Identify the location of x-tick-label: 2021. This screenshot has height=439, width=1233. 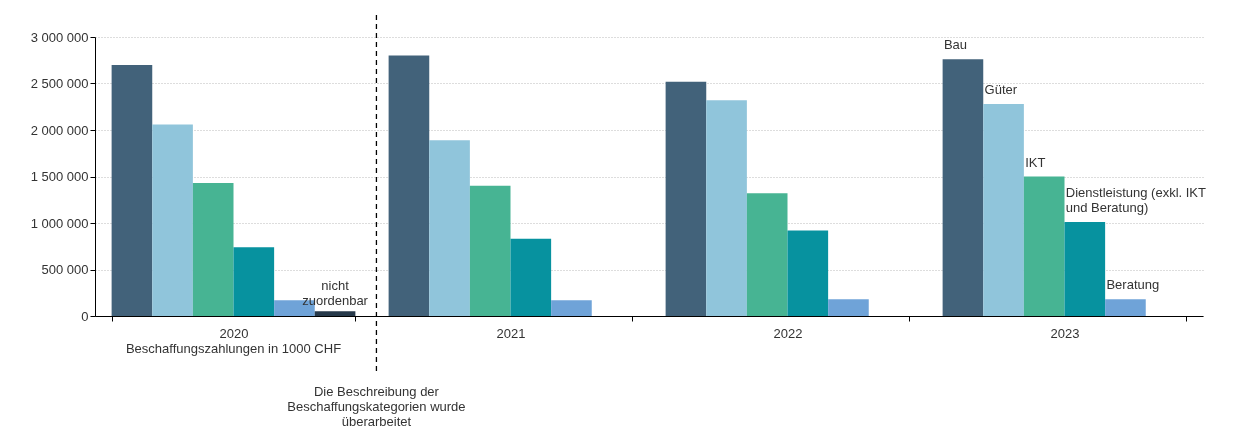
(511, 333).